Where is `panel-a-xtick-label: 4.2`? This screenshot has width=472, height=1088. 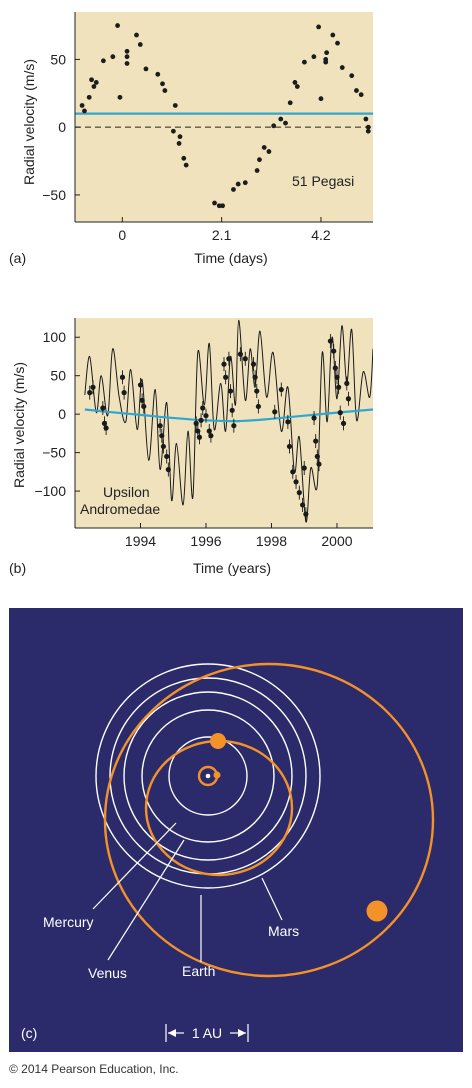 panel-a-xtick-label: 4.2 is located at coordinates (321, 235).